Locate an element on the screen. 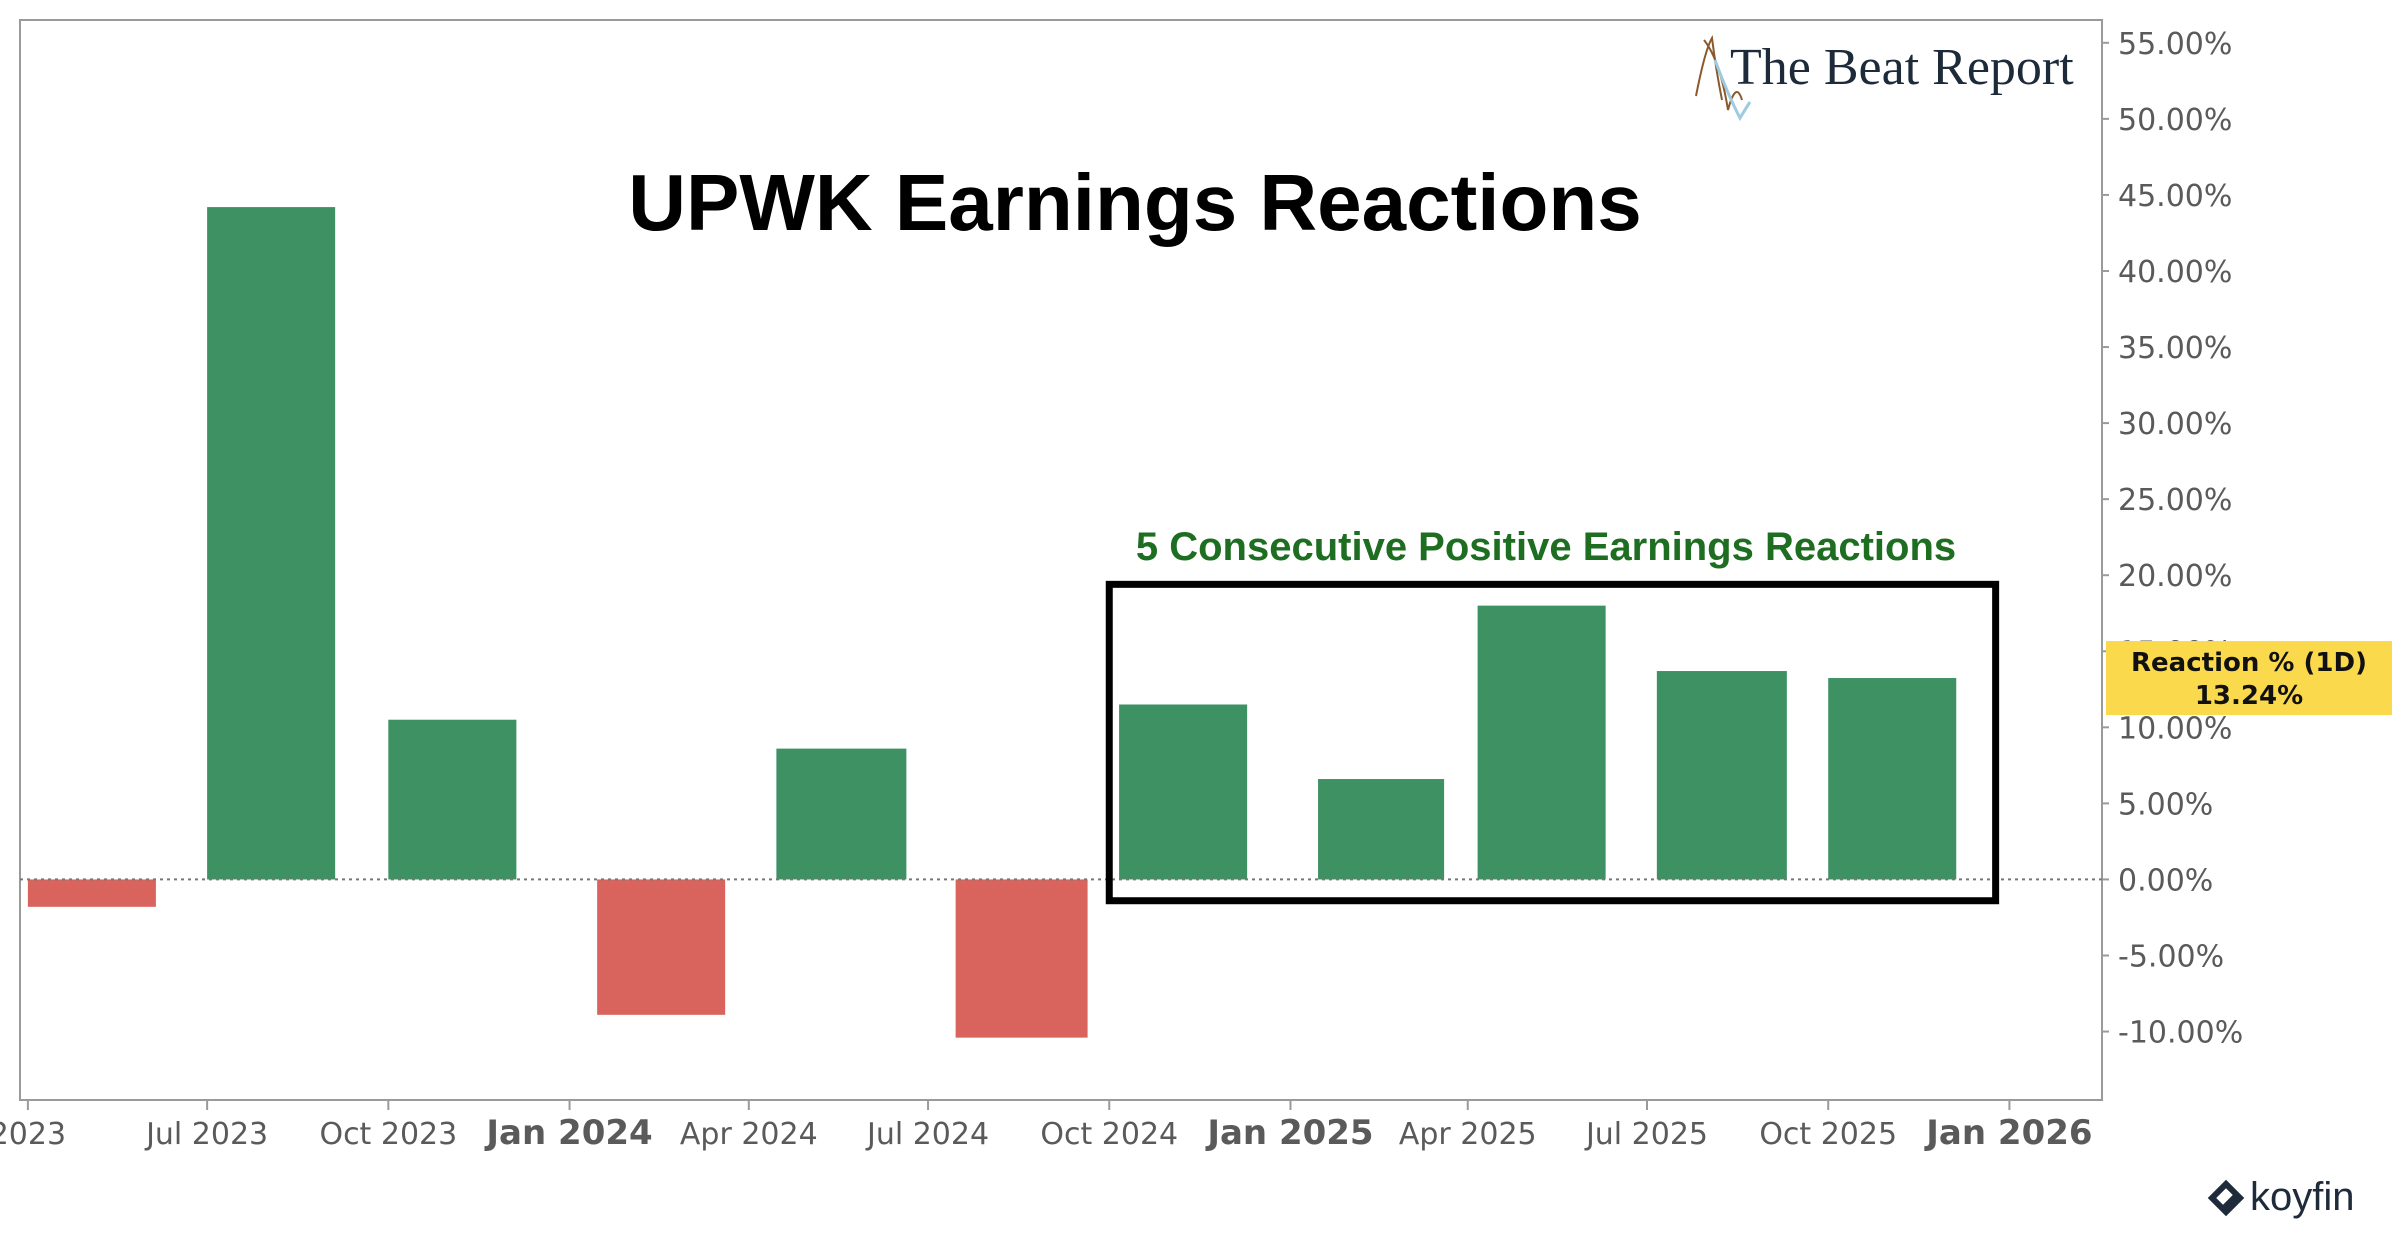  last-value-badge: Reaction % (1D) 13.24% is located at coordinates (2249, 678).